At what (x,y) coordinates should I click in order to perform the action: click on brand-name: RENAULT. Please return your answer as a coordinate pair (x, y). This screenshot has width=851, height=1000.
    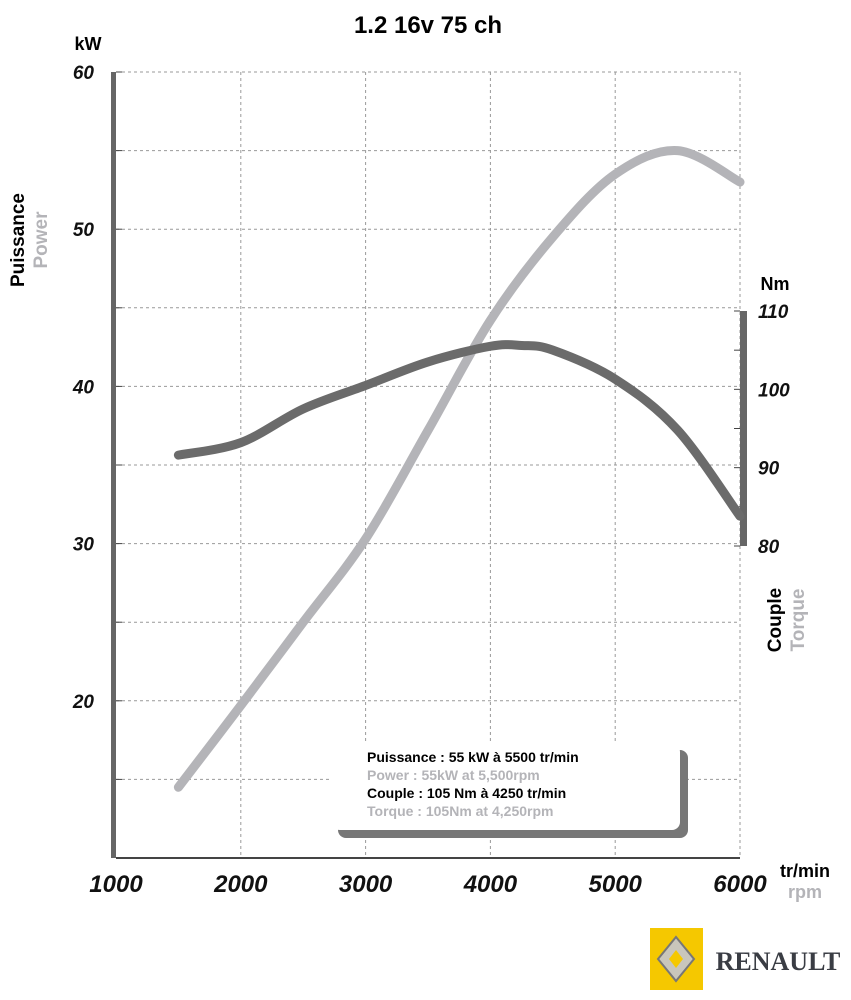
    Looking at the image, I should click on (778, 961).